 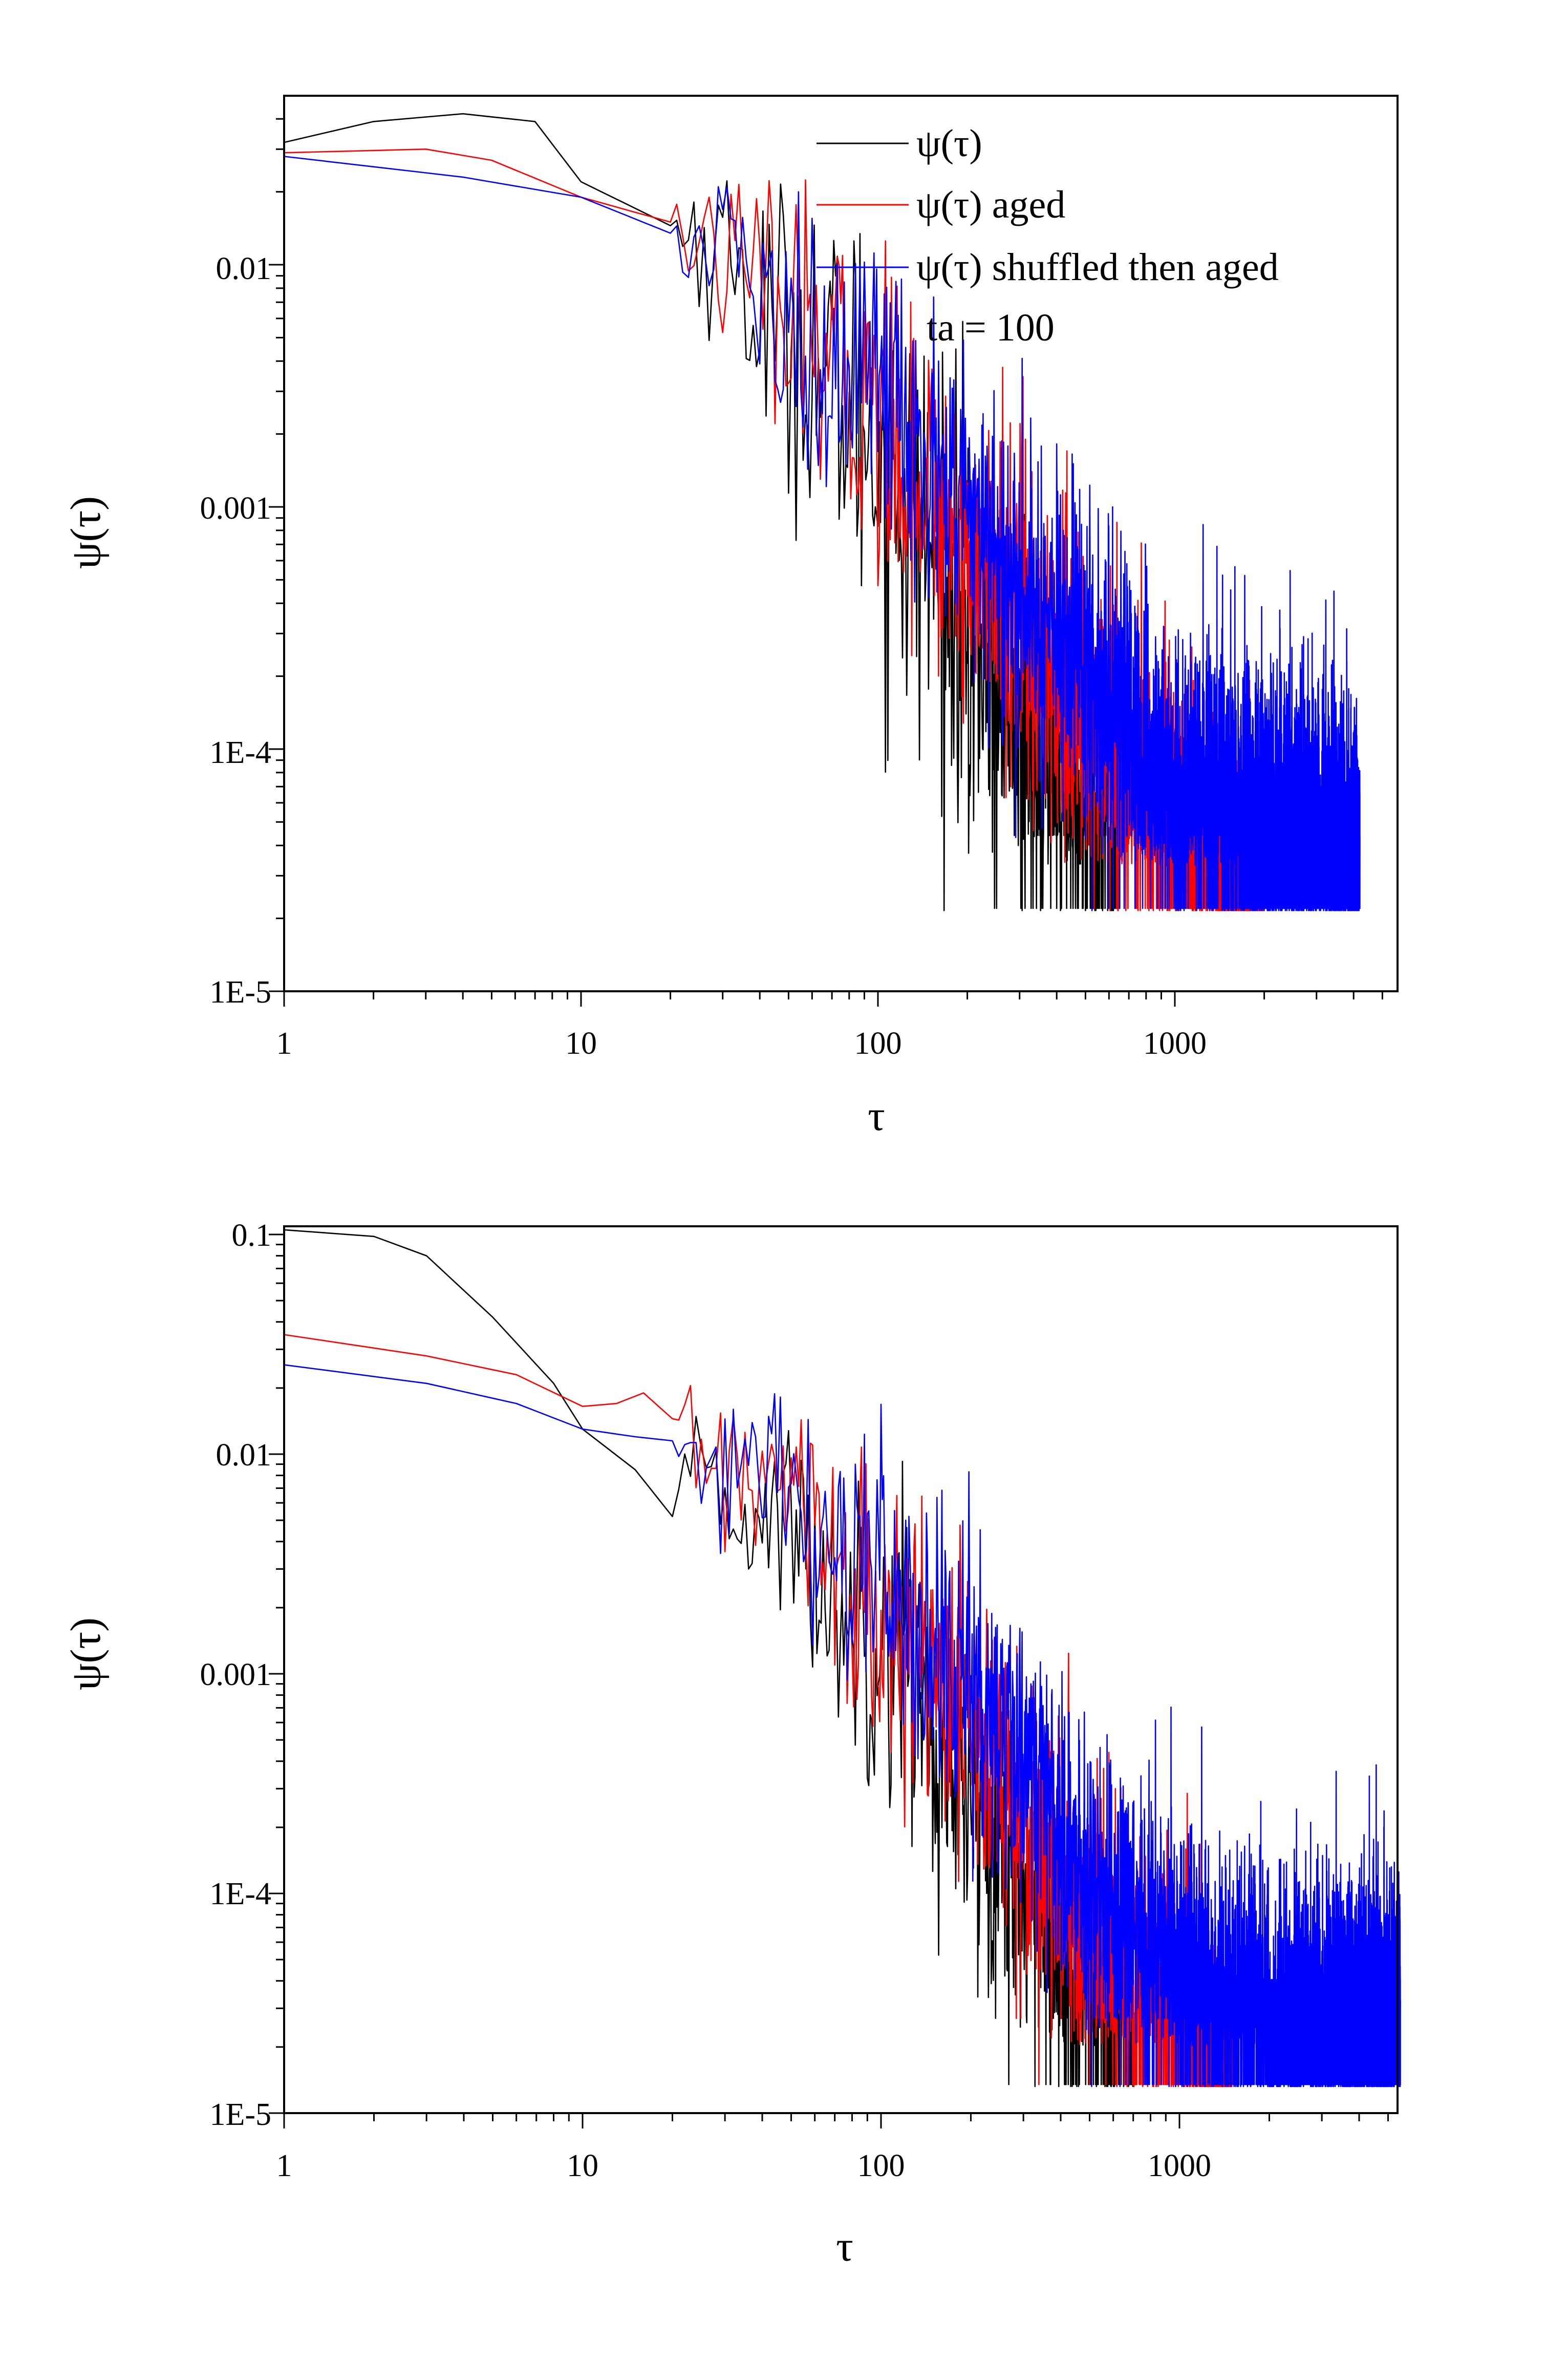 What do you see at coordinates (252, 1235) in the screenshot?
I see `bottom-chart-y-tick-label: 0.1` at bounding box center [252, 1235].